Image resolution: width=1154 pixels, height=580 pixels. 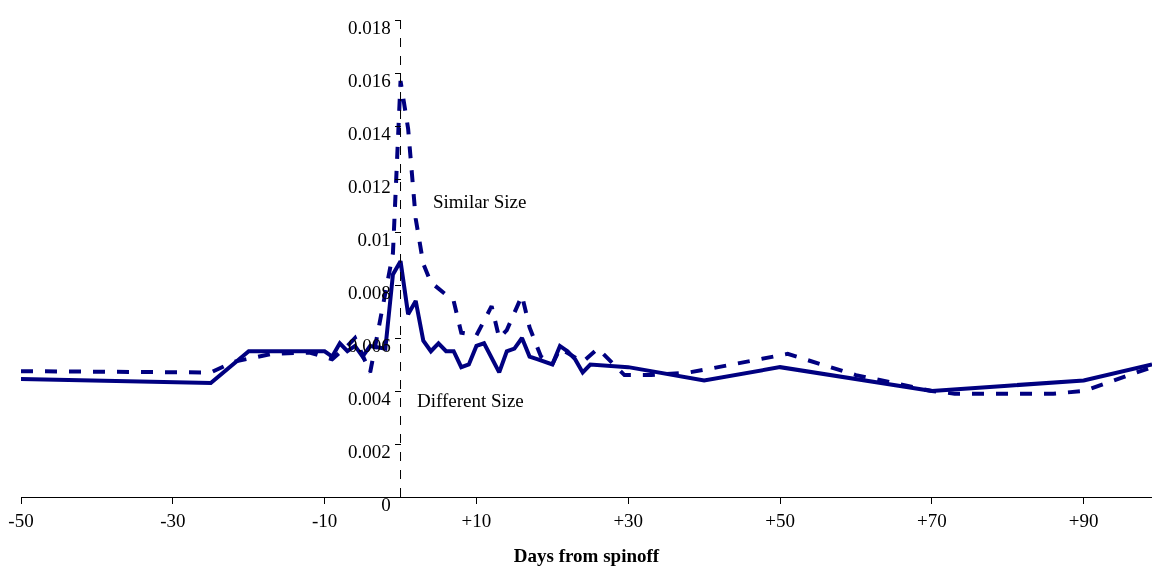 What do you see at coordinates (369, 27) in the screenshot?
I see `y-tick-label: 0.018` at bounding box center [369, 27].